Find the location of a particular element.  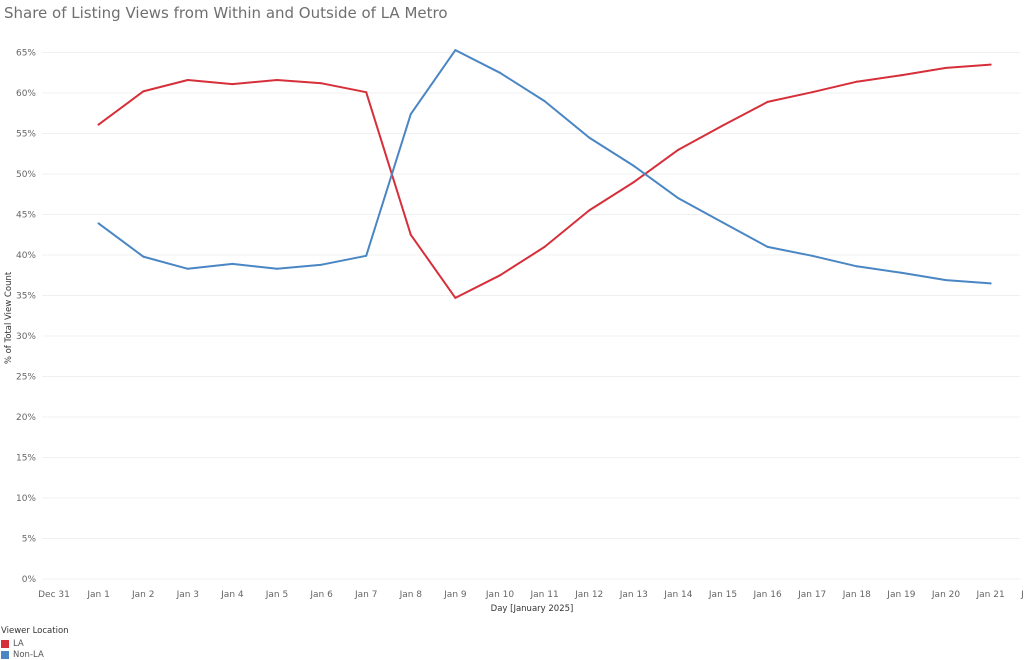

y-tick-label: 35% is located at coordinates (26, 297).